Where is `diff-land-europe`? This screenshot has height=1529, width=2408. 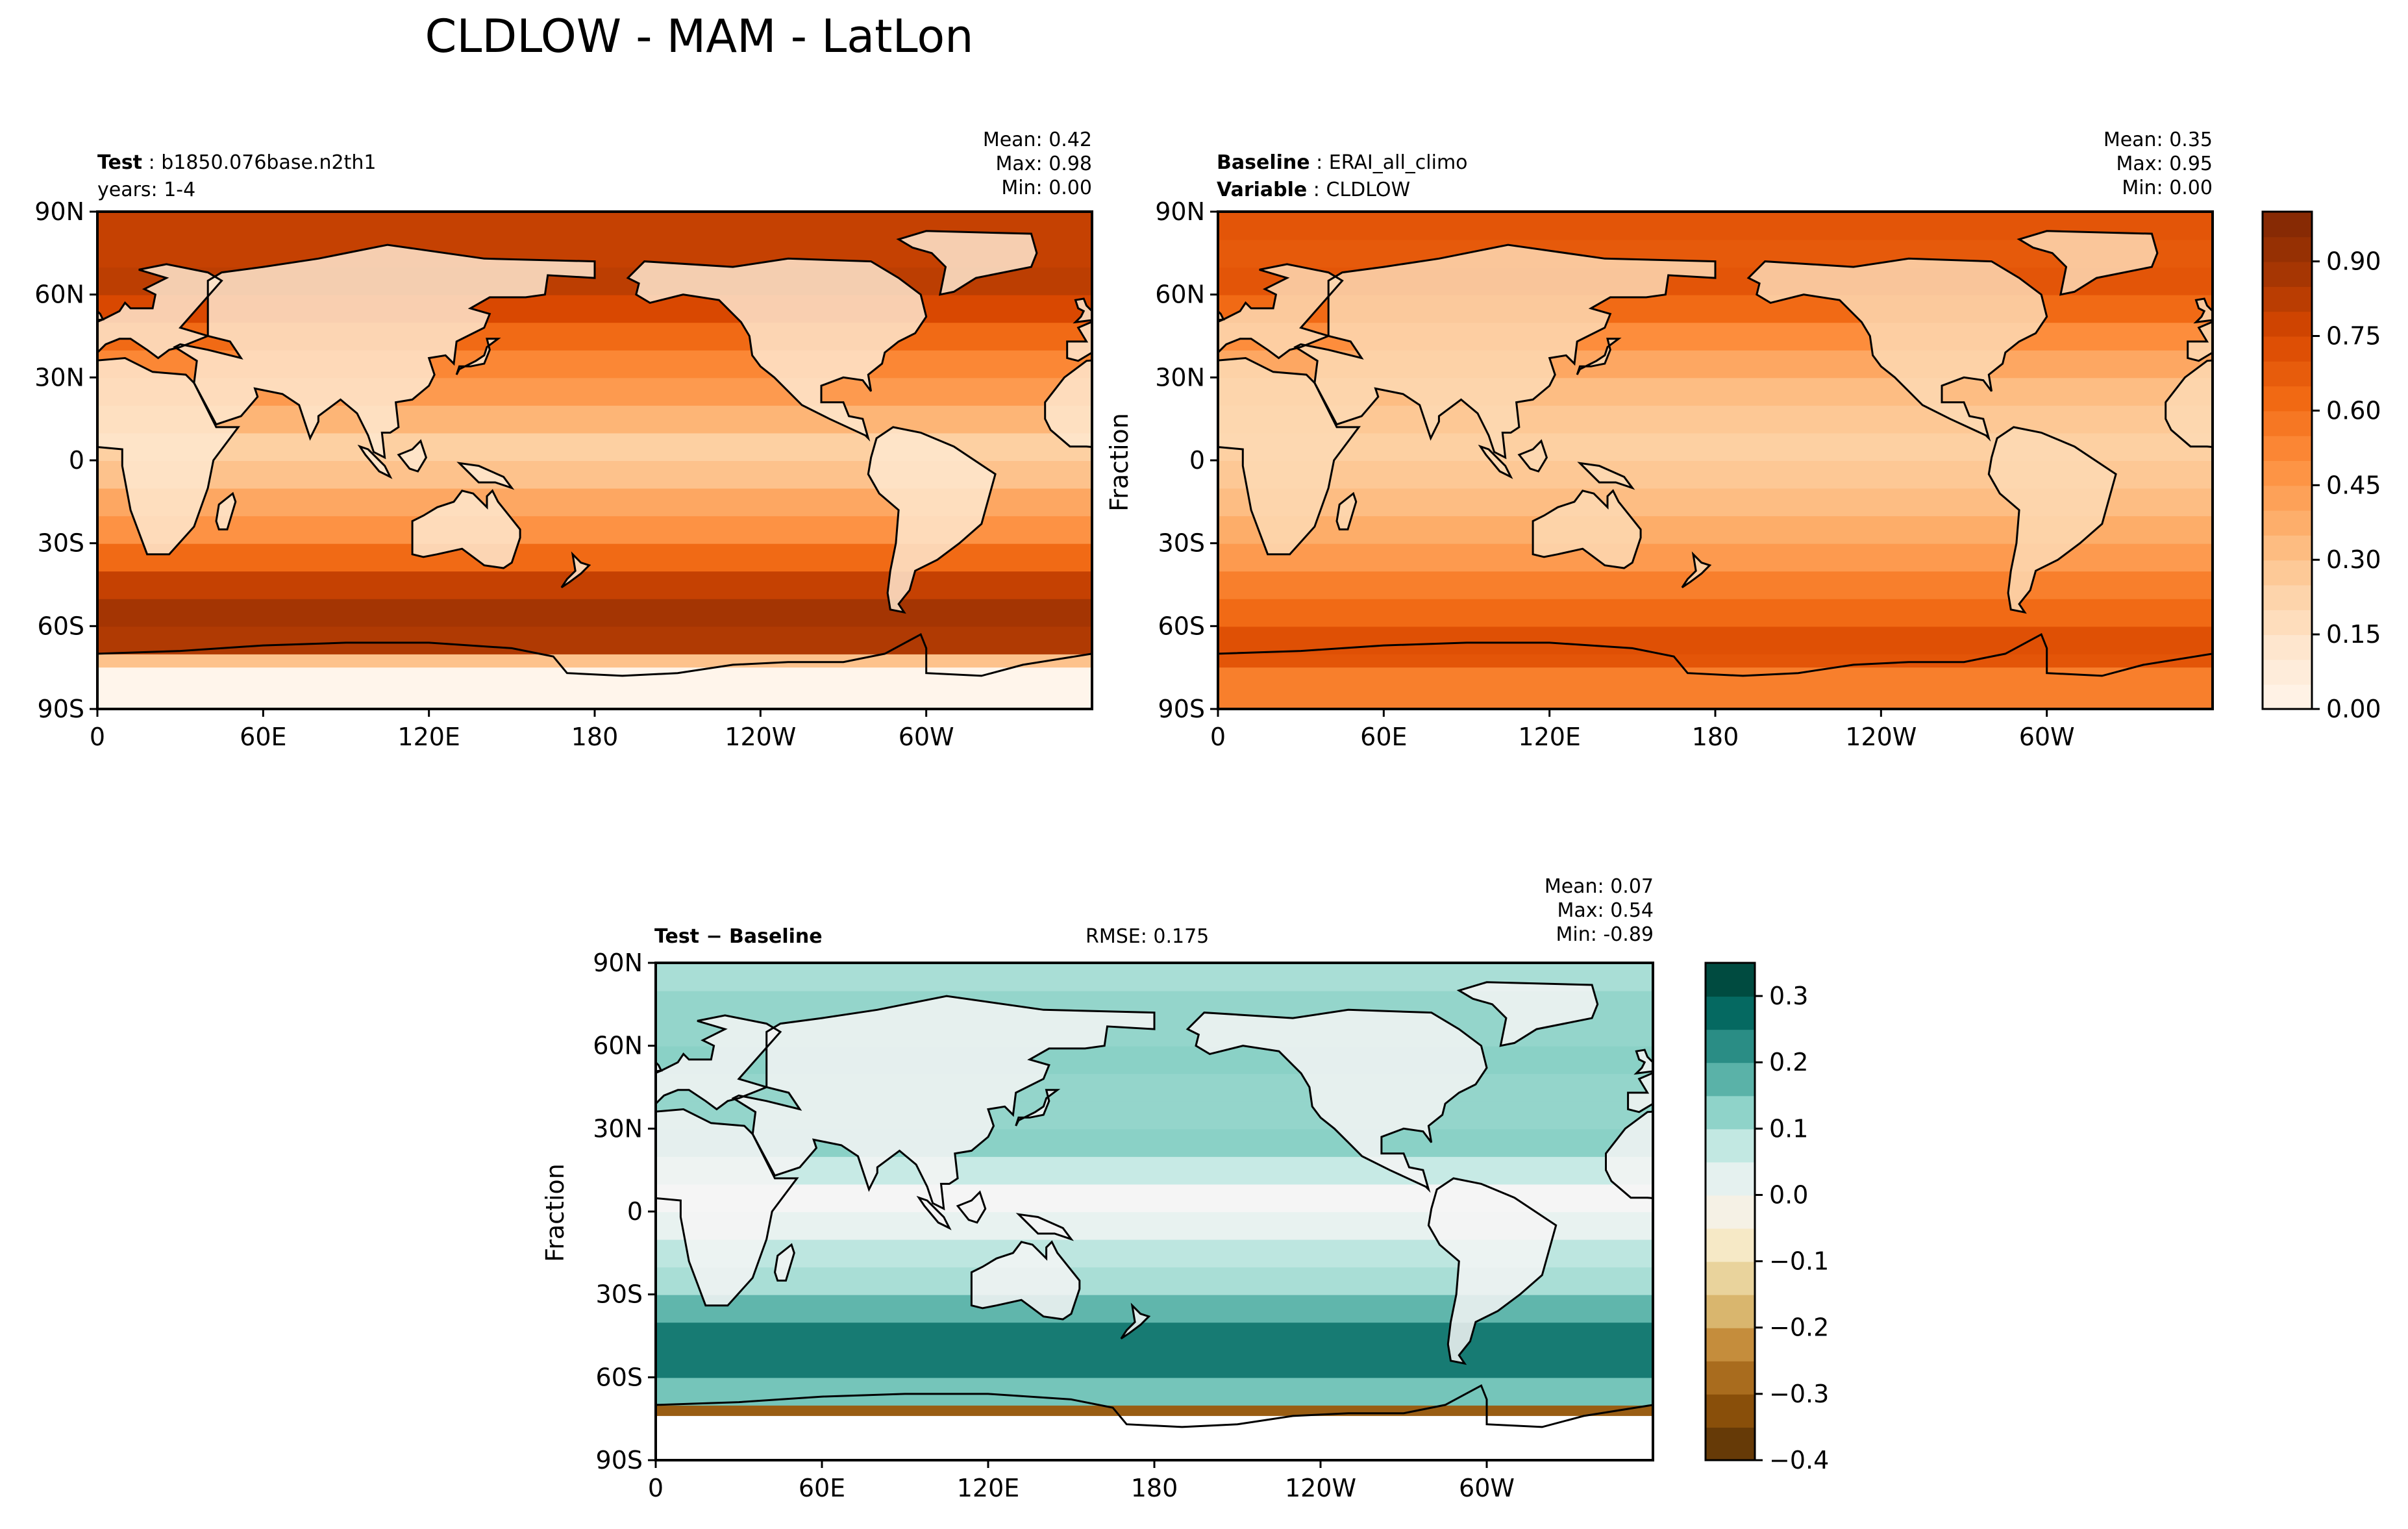 diff-land-europe is located at coordinates (1640, 1092).